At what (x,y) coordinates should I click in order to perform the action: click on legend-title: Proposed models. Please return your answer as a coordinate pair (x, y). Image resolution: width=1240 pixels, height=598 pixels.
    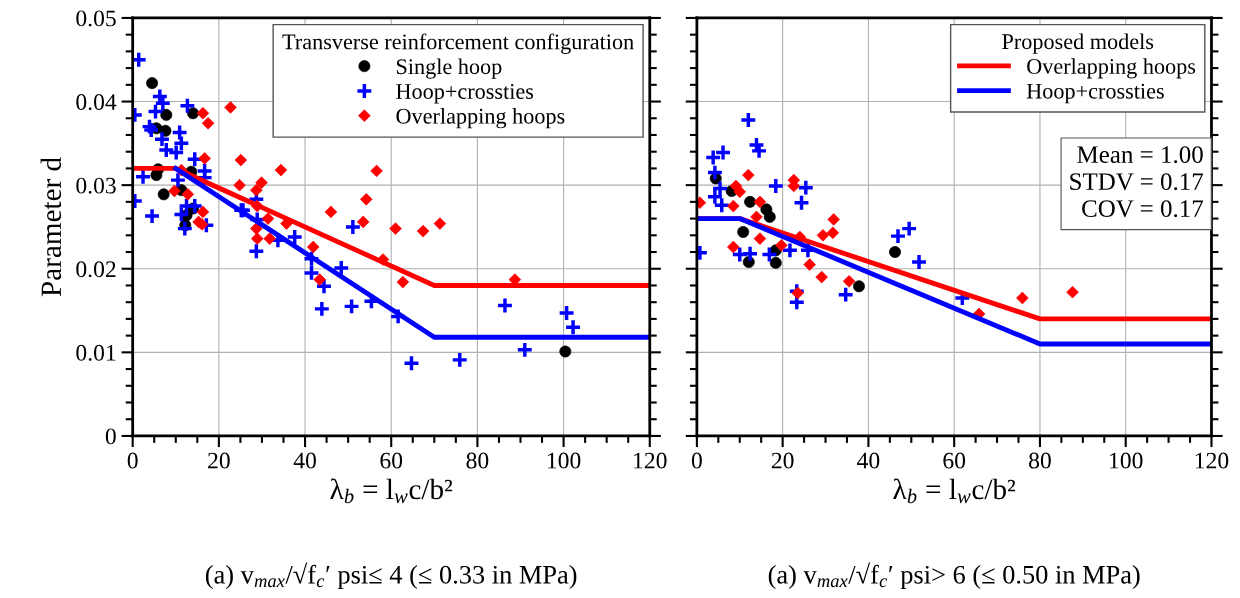
    Looking at the image, I should click on (1078, 43).